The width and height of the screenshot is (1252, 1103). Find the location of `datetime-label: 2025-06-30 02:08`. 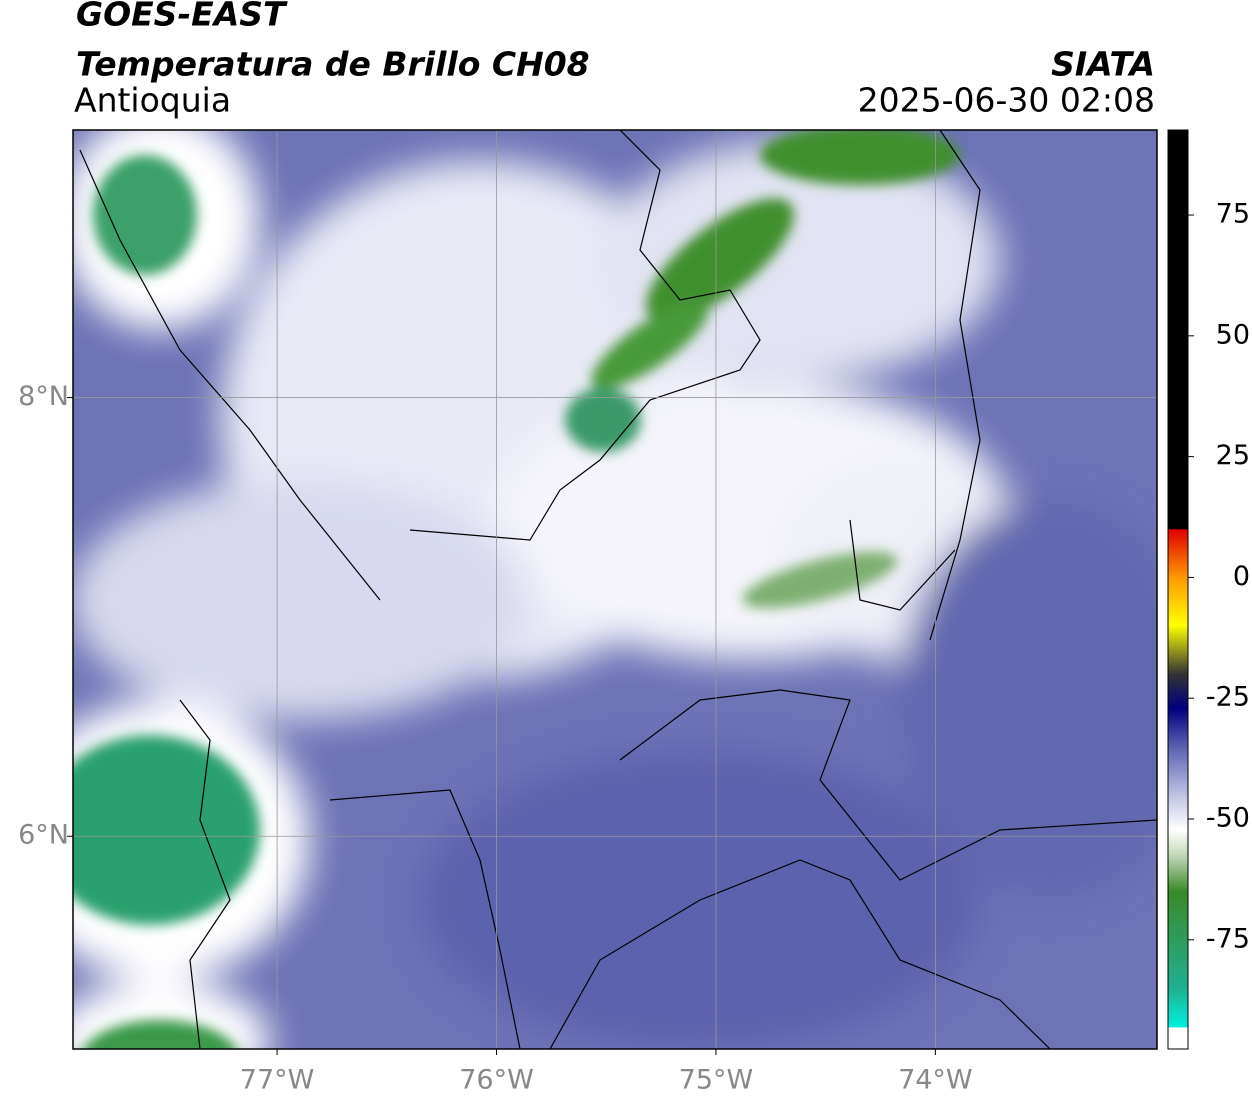

datetime-label: 2025-06-30 02:08 is located at coordinates (1006, 100).